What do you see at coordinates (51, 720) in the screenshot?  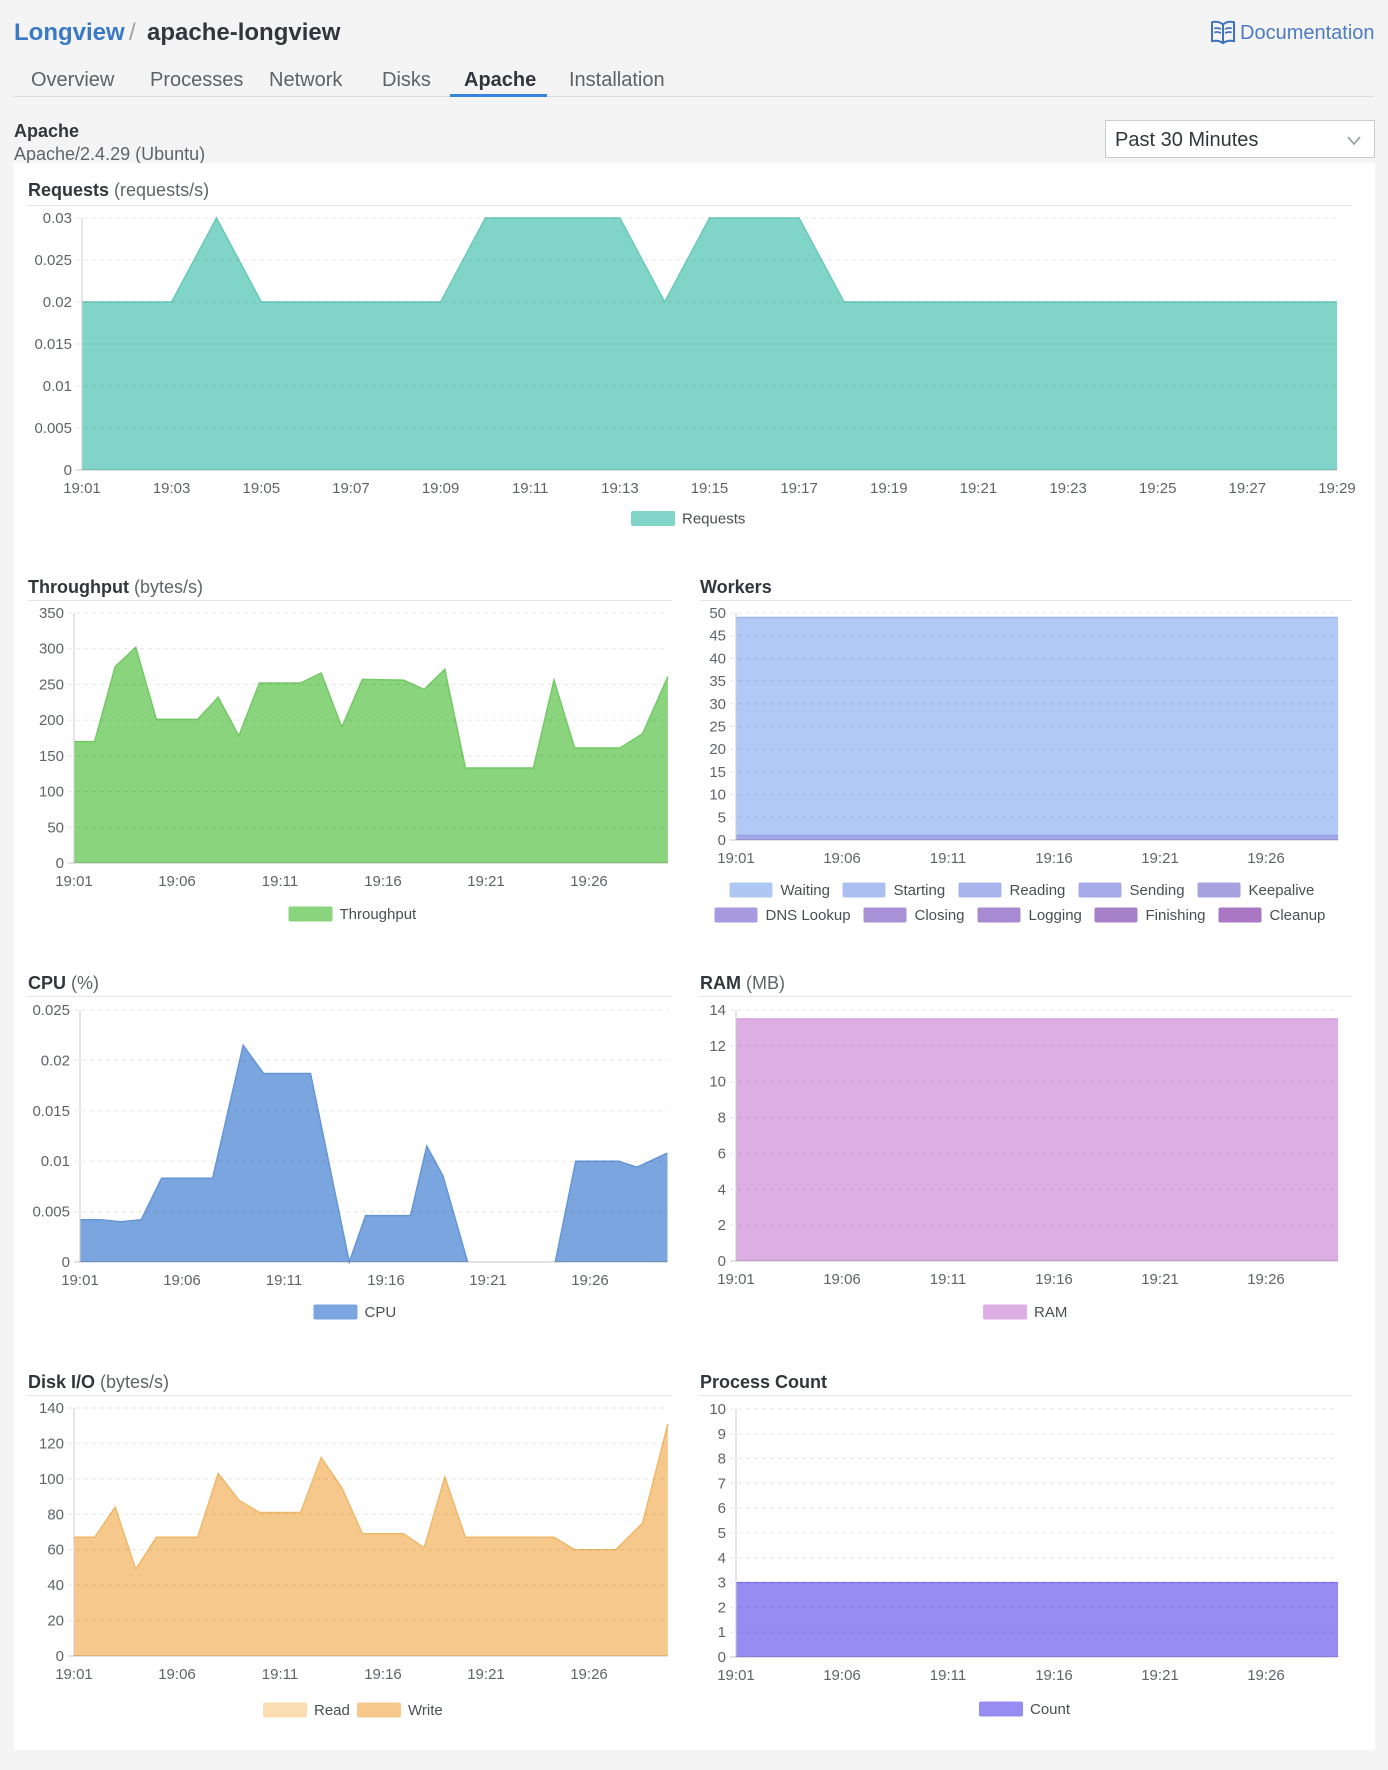 I see `svg-text: 200` at bounding box center [51, 720].